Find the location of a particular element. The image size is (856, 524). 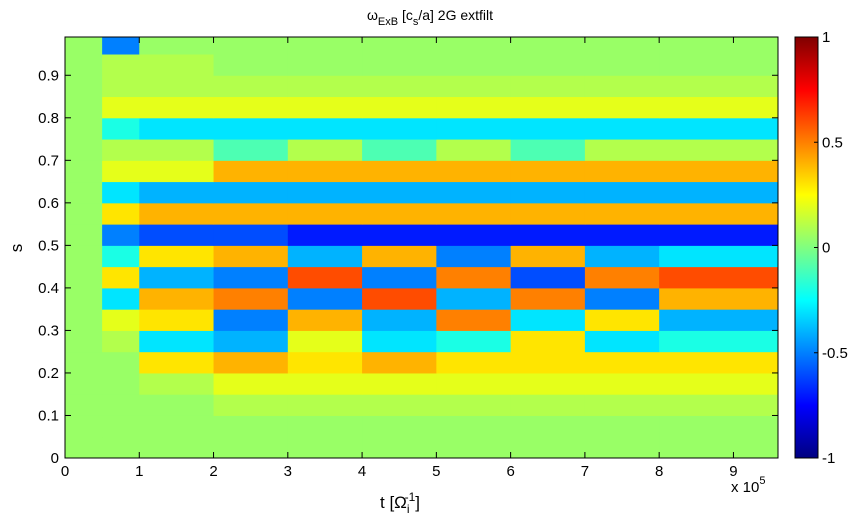

x-label-end: ] is located at coordinates (417, 502).